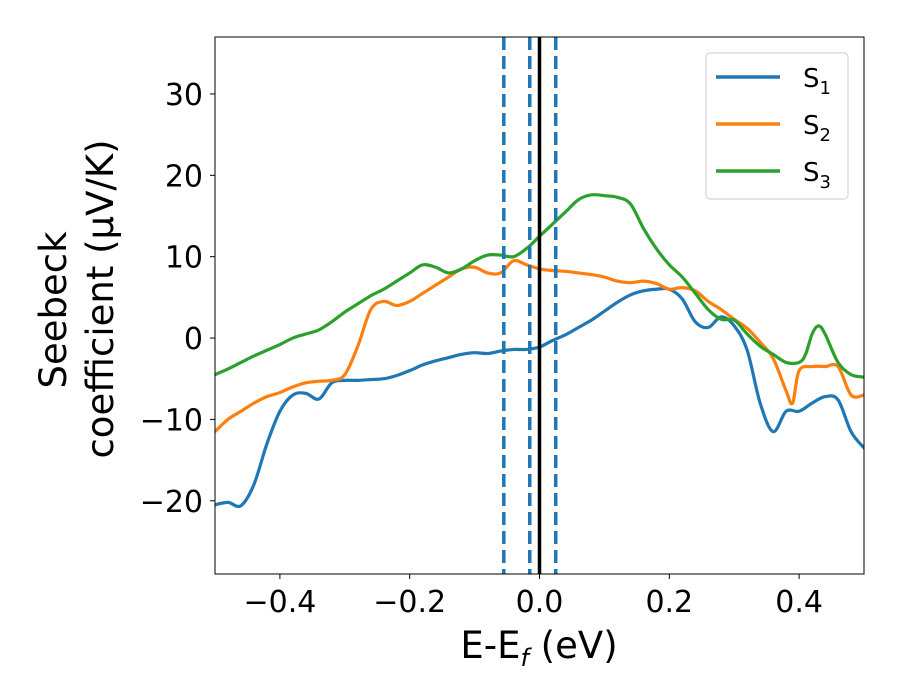 The height and width of the screenshot is (700, 900). Describe the element at coordinates (184, 95) in the screenshot. I see `y-tick-label: 30` at that location.